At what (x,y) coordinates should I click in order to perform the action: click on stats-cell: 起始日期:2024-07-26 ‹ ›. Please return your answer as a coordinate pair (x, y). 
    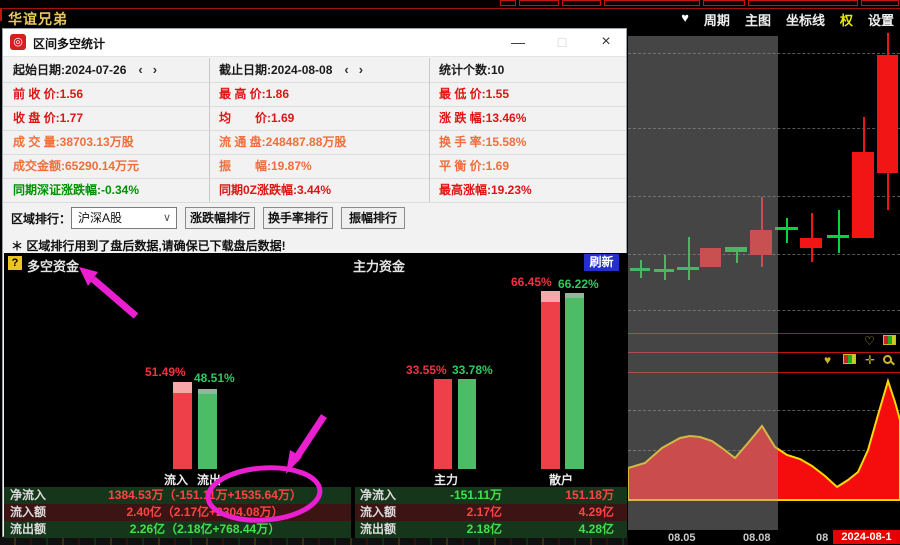
    Looking at the image, I should click on (106, 70).